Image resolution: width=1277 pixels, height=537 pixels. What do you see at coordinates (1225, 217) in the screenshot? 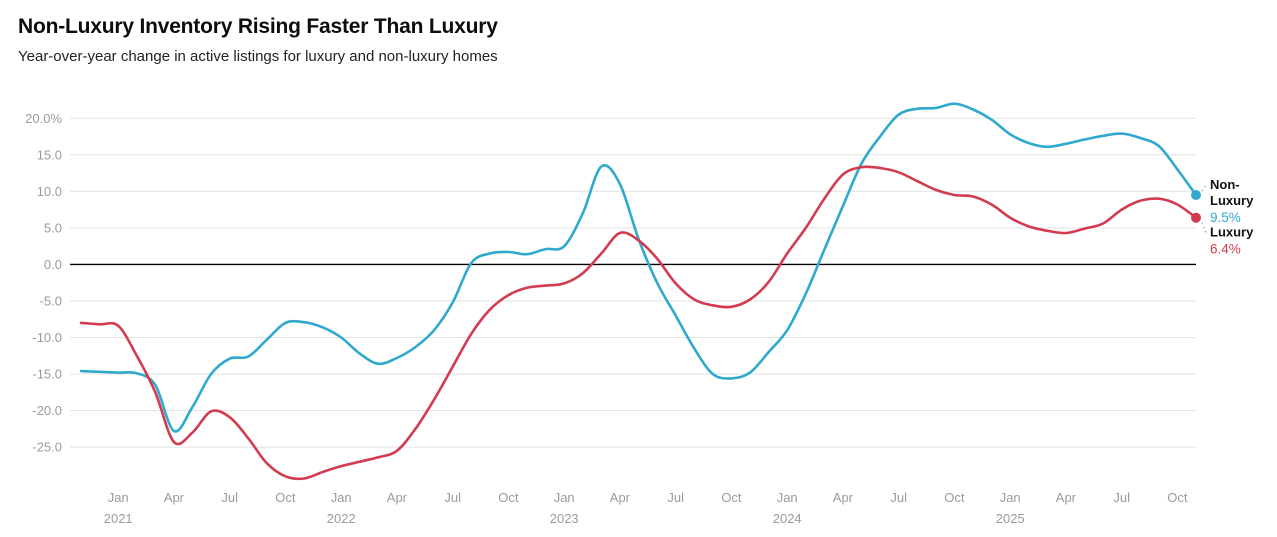
I see `series-latest-value: 9.5%` at bounding box center [1225, 217].